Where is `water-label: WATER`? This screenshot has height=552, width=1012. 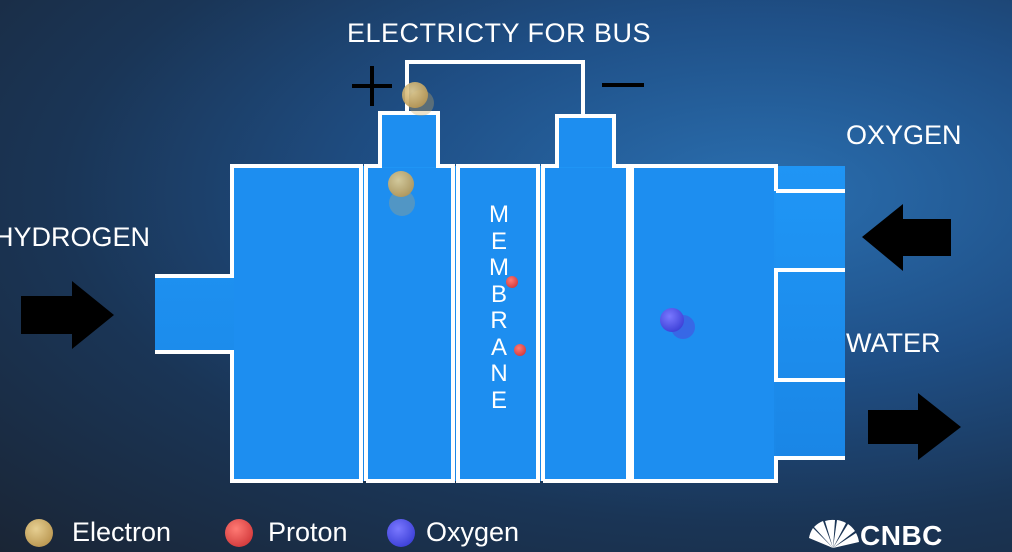 water-label: WATER is located at coordinates (893, 343).